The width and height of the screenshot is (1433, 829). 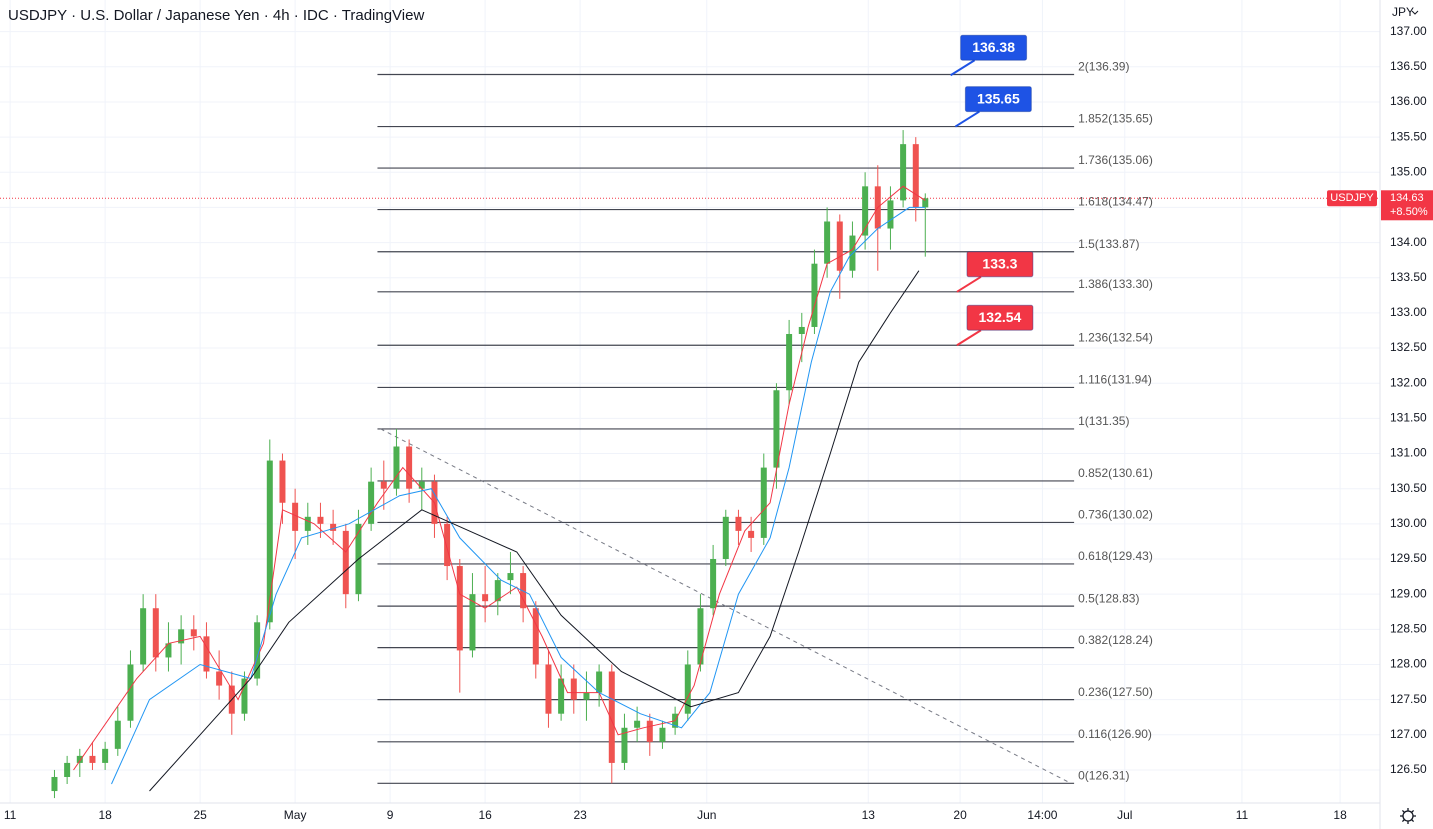 What do you see at coordinates (1115, 640) in the screenshot?
I see `fib-label: 0.382(128.24)` at bounding box center [1115, 640].